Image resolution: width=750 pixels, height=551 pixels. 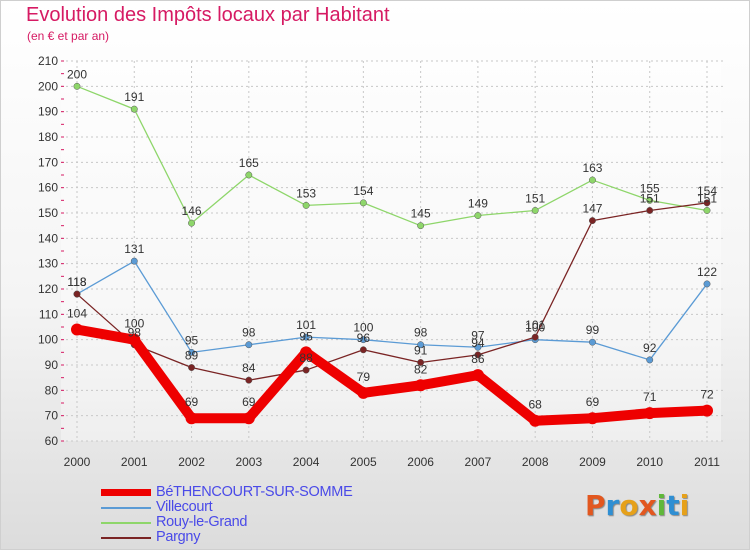 I want to click on y-tick-label: 170, so click(x=48, y=162).